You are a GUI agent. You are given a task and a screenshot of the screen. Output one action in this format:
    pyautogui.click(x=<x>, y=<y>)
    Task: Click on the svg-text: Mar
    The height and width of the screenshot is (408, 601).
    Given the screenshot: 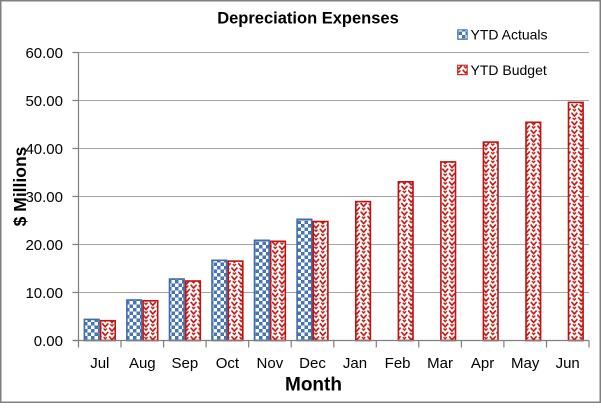 What is the action you would take?
    pyautogui.click(x=440, y=363)
    